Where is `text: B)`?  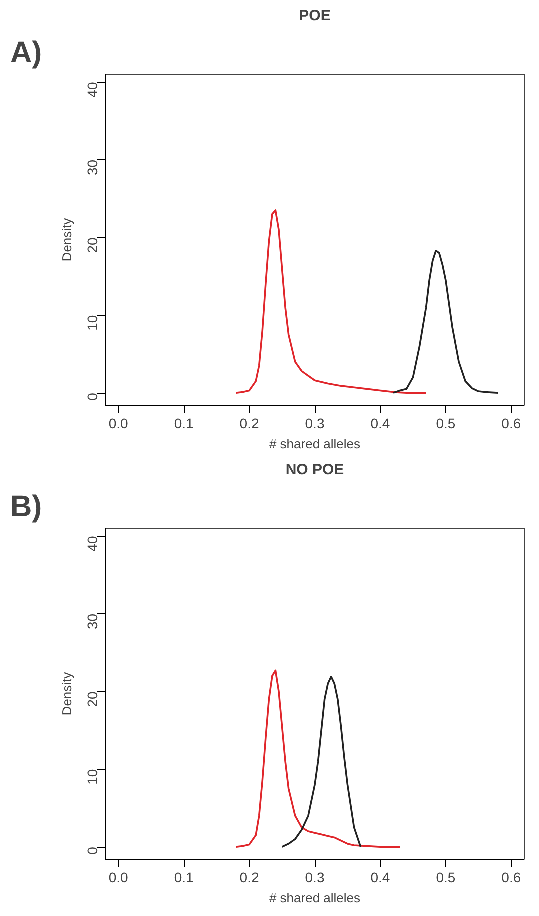
text: B) is located at coordinates (26, 507).